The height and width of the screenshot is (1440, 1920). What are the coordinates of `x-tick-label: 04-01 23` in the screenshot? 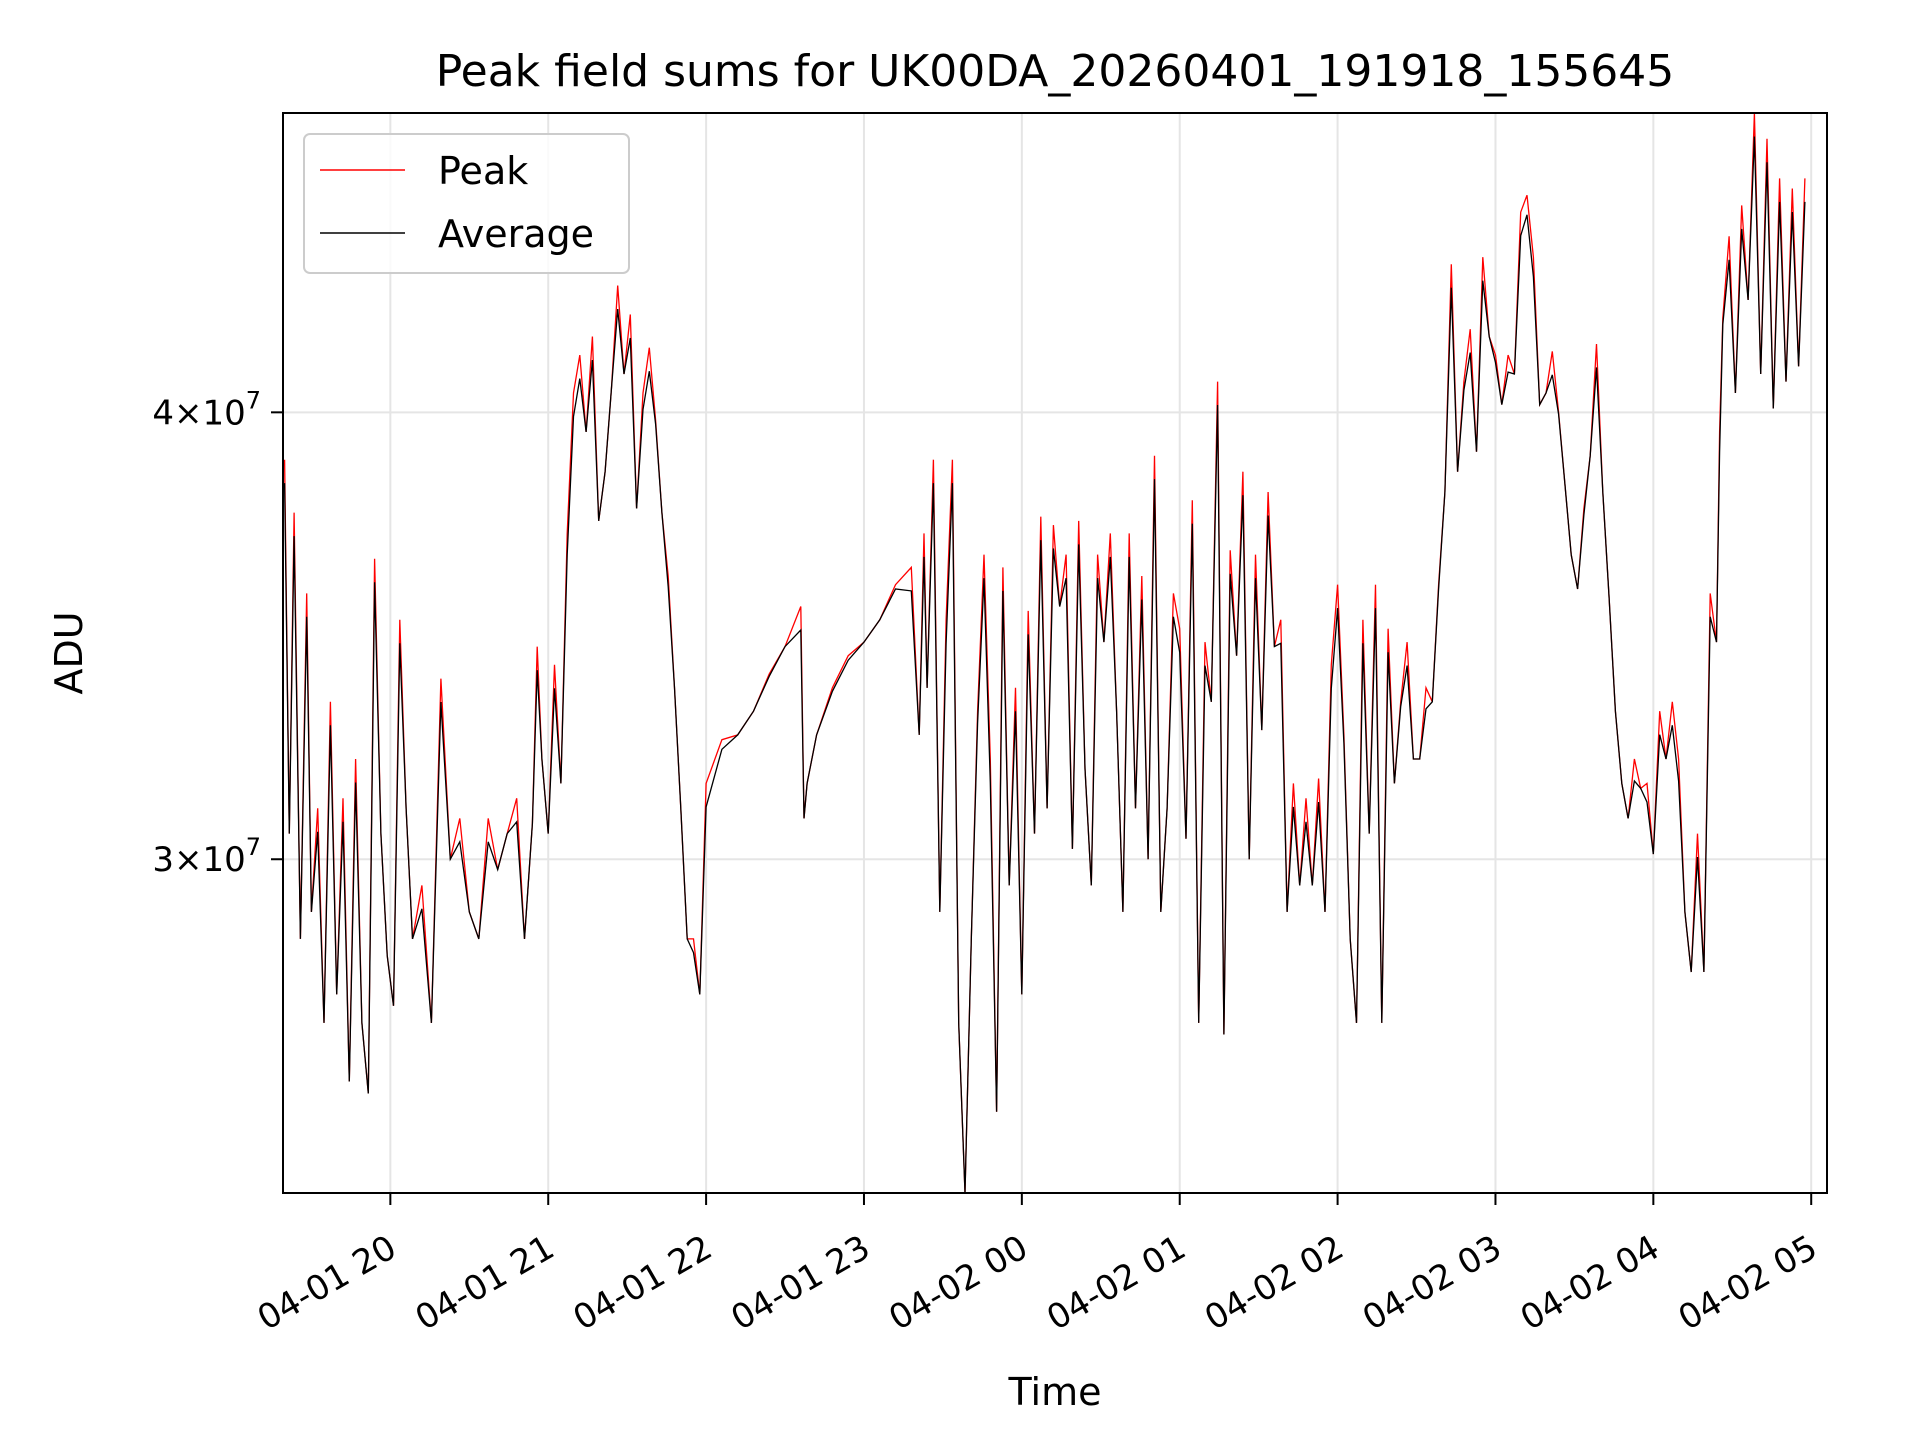 It's located at (800, 1283).